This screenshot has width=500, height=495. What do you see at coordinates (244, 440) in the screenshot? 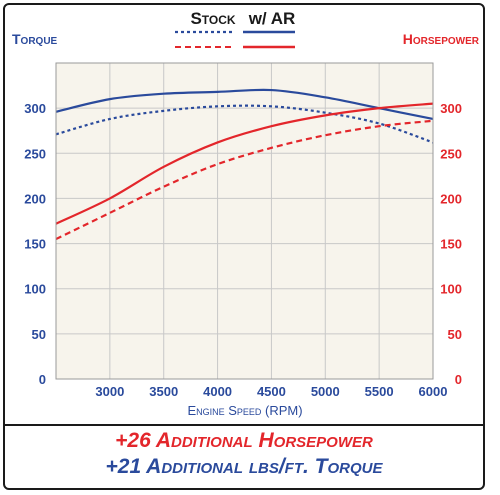
I see `summary-horsepower: +26 Additional Horsepower` at bounding box center [244, 440].